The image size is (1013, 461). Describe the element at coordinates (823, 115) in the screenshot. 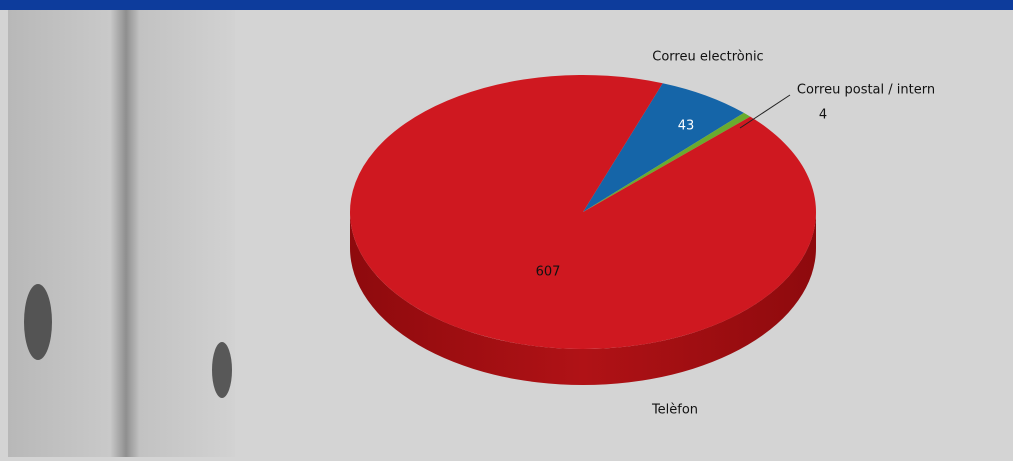

I see `value-label: 4` at that location.